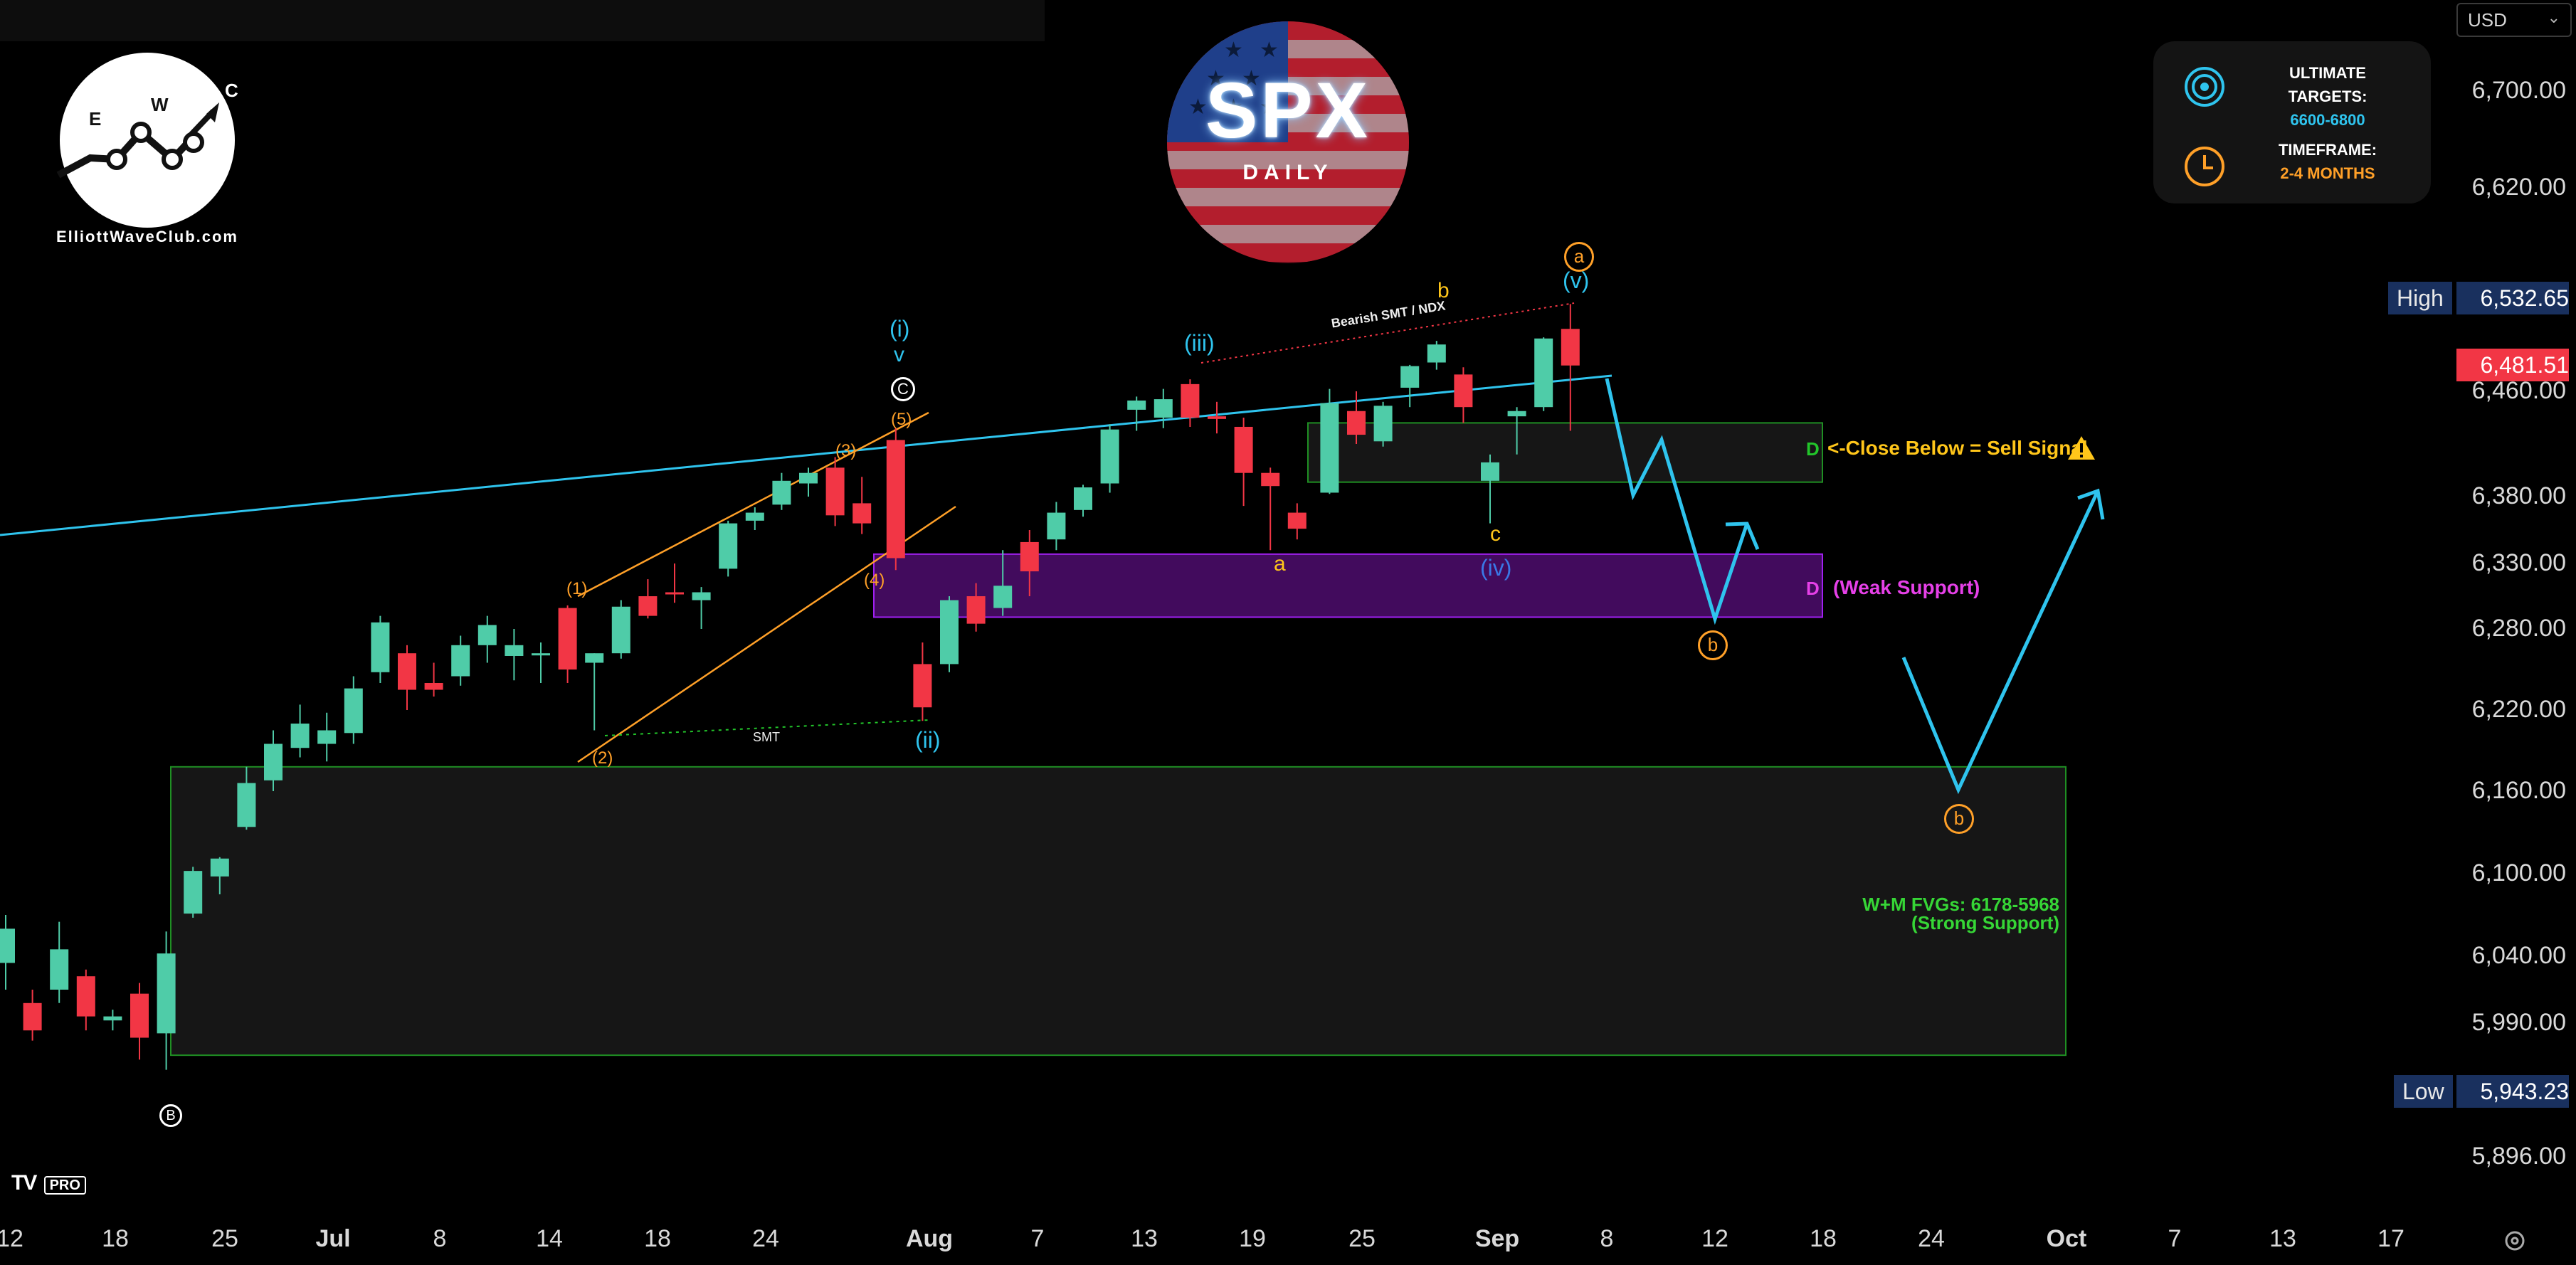  What do you see at coordinates (2513, 365) in the screenshot?
I see `last-price-tag: 6,481.51` at bounding box center [2513, 365].